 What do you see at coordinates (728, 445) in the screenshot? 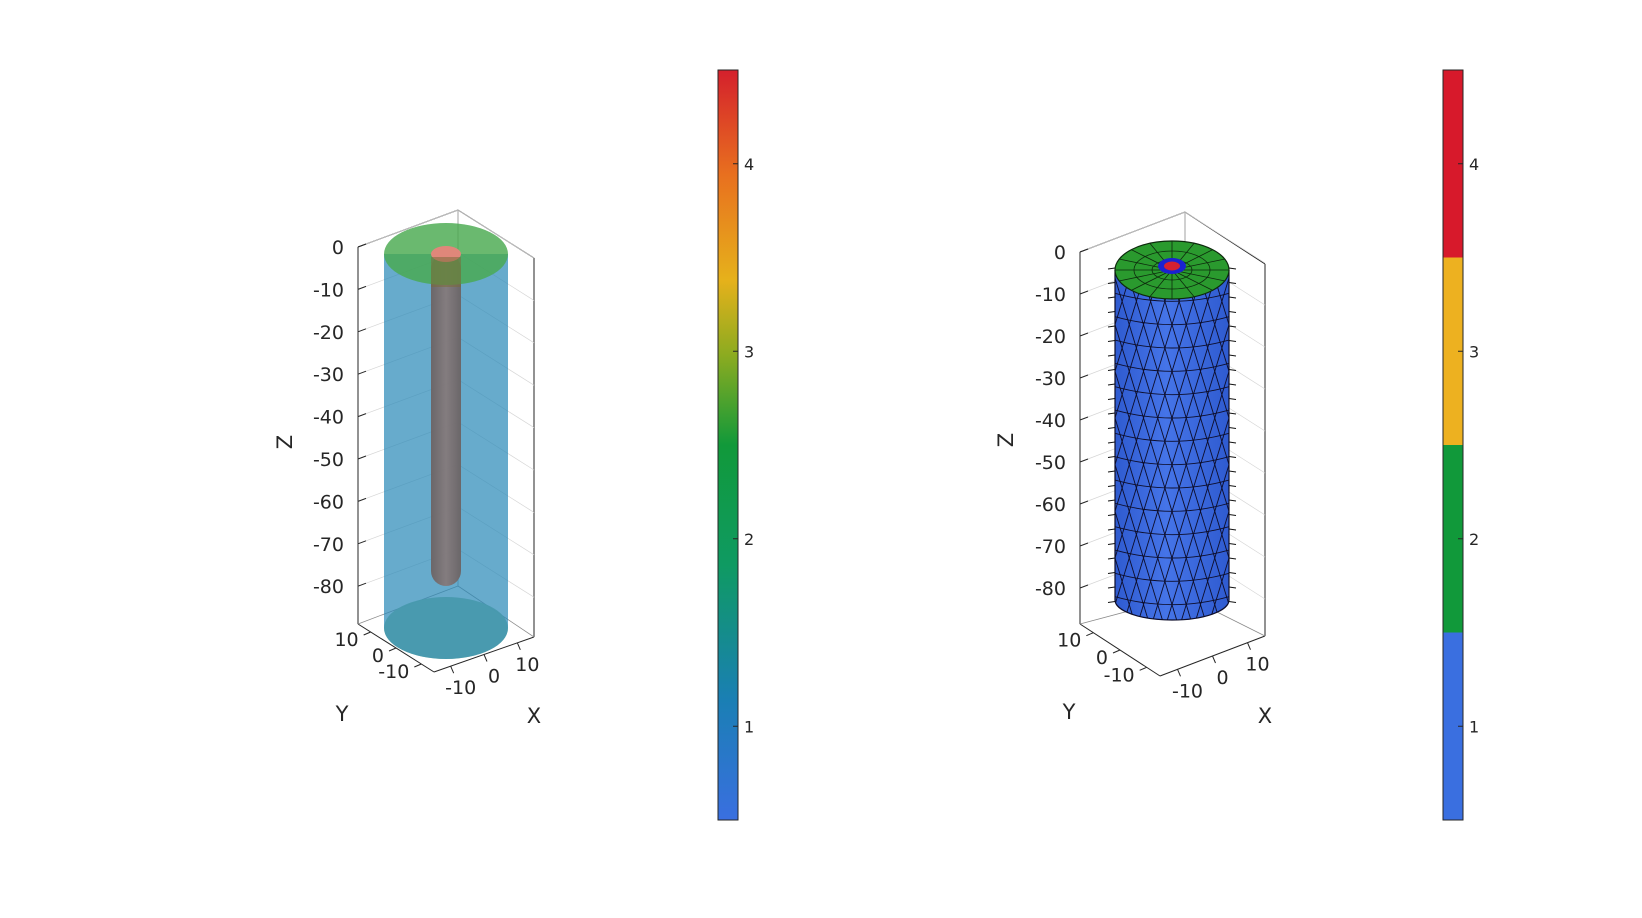
I see `colorbar-left-bar` at bounding box center [728, 445].